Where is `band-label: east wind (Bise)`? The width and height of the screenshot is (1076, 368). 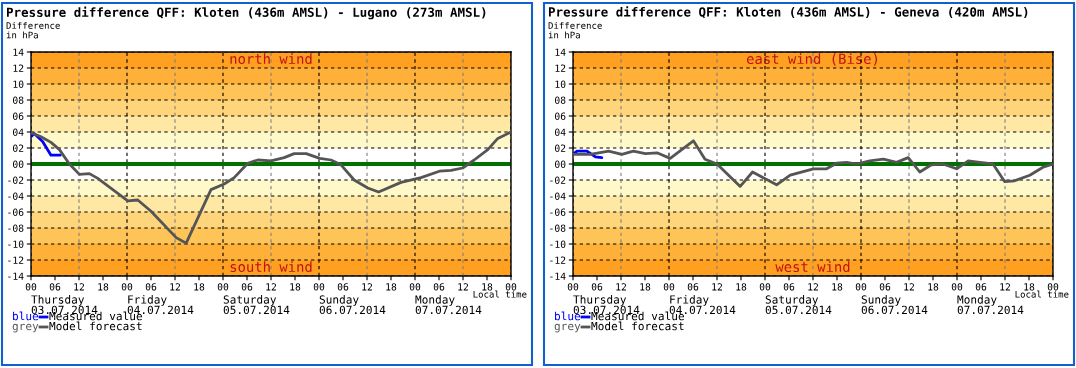
band-label: east wind (Bise) is located at coordinates (812, 59).